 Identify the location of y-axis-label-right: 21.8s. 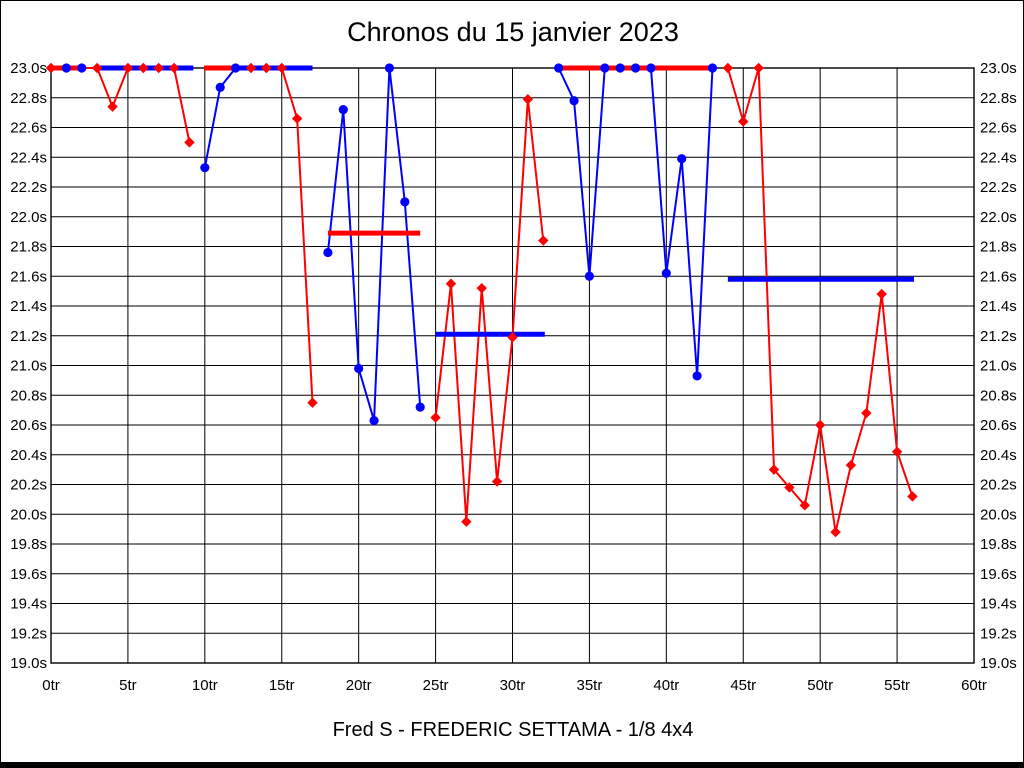
(998, 247).